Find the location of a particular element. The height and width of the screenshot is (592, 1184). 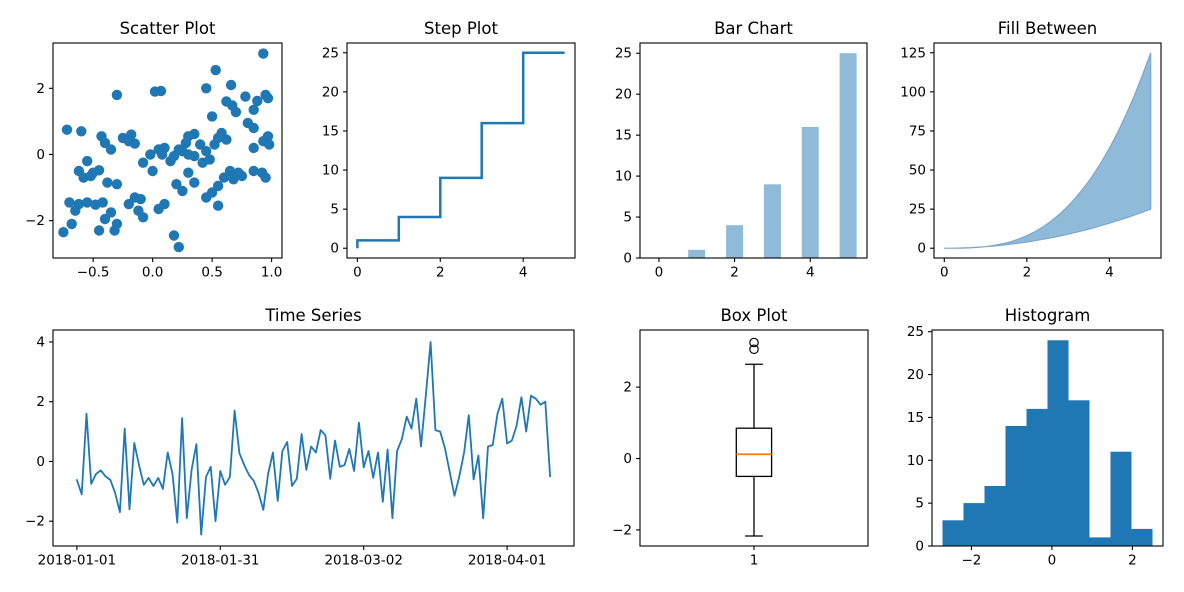

area-fill is located at coordinates (1048, 150).